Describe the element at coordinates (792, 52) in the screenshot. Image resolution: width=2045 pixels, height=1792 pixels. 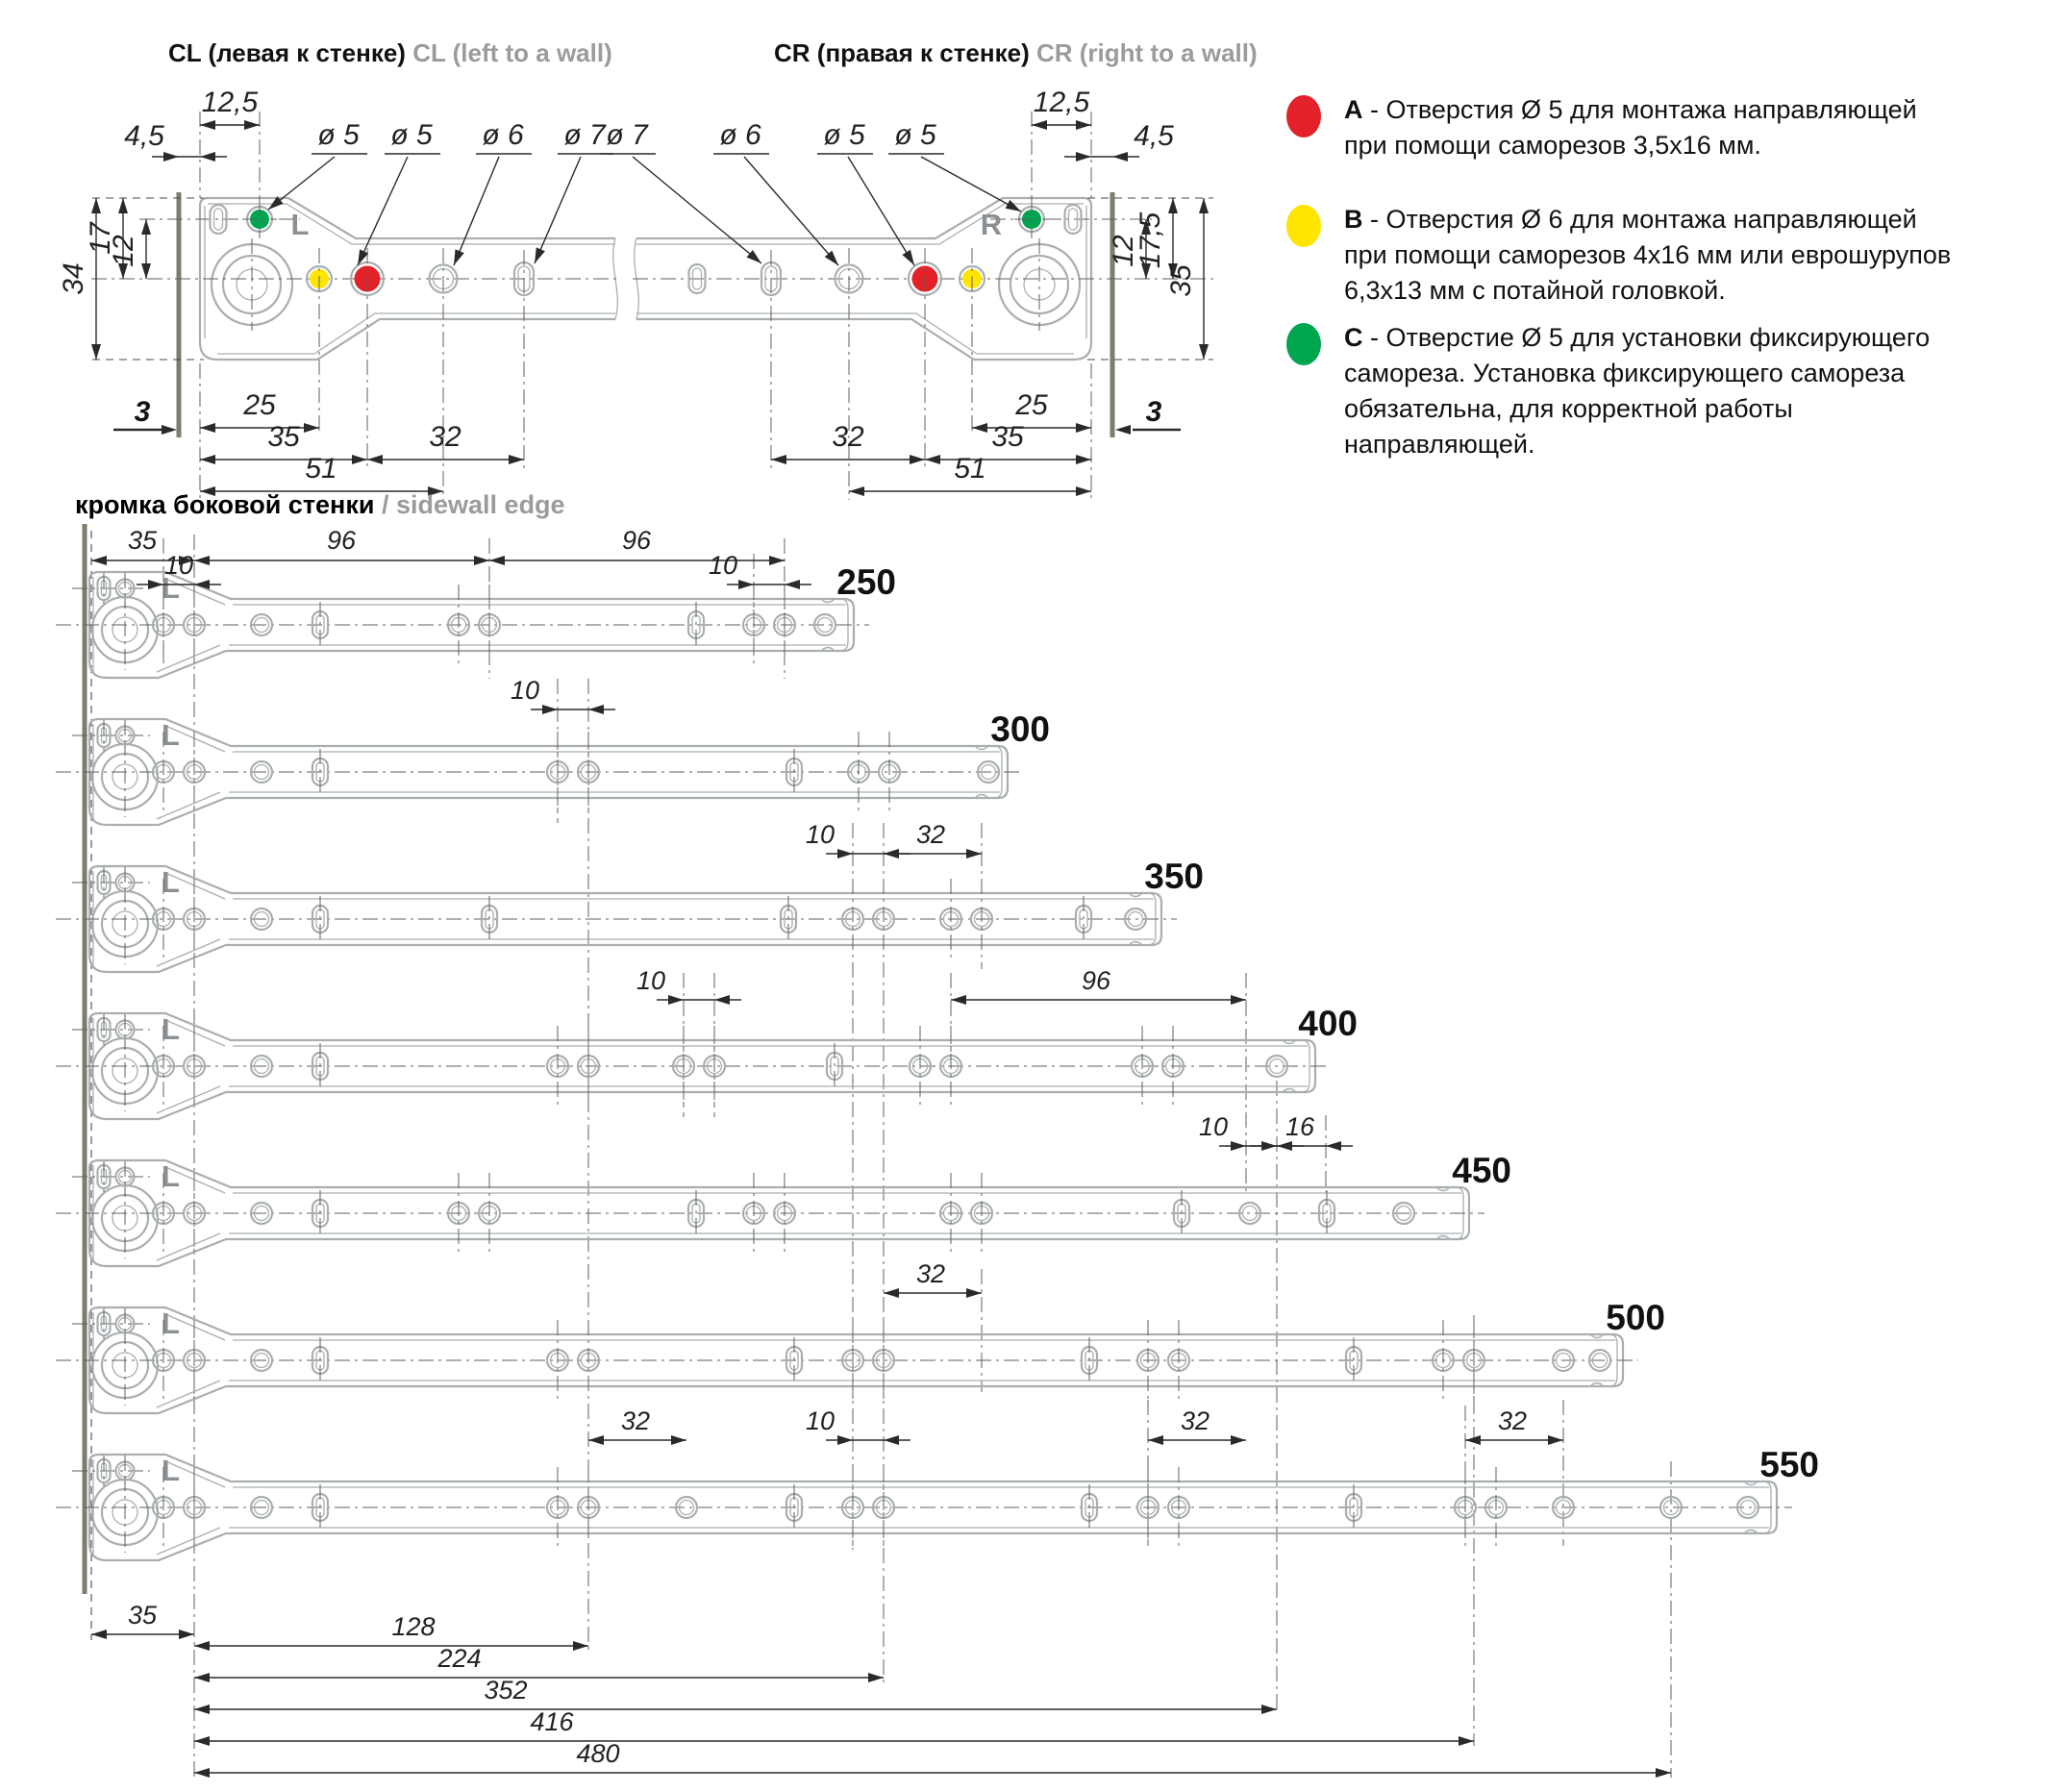
I see `cr-code-ru: CR` at that location.